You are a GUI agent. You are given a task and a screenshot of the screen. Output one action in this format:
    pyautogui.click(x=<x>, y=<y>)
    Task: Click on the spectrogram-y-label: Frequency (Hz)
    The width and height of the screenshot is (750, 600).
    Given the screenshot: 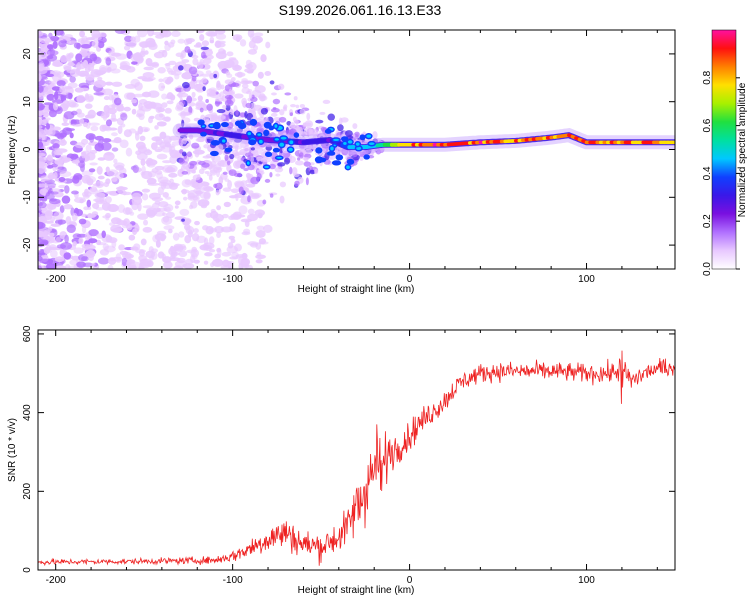 What is the action you would take?
    pyautogui.click(x=12, y=150)
    